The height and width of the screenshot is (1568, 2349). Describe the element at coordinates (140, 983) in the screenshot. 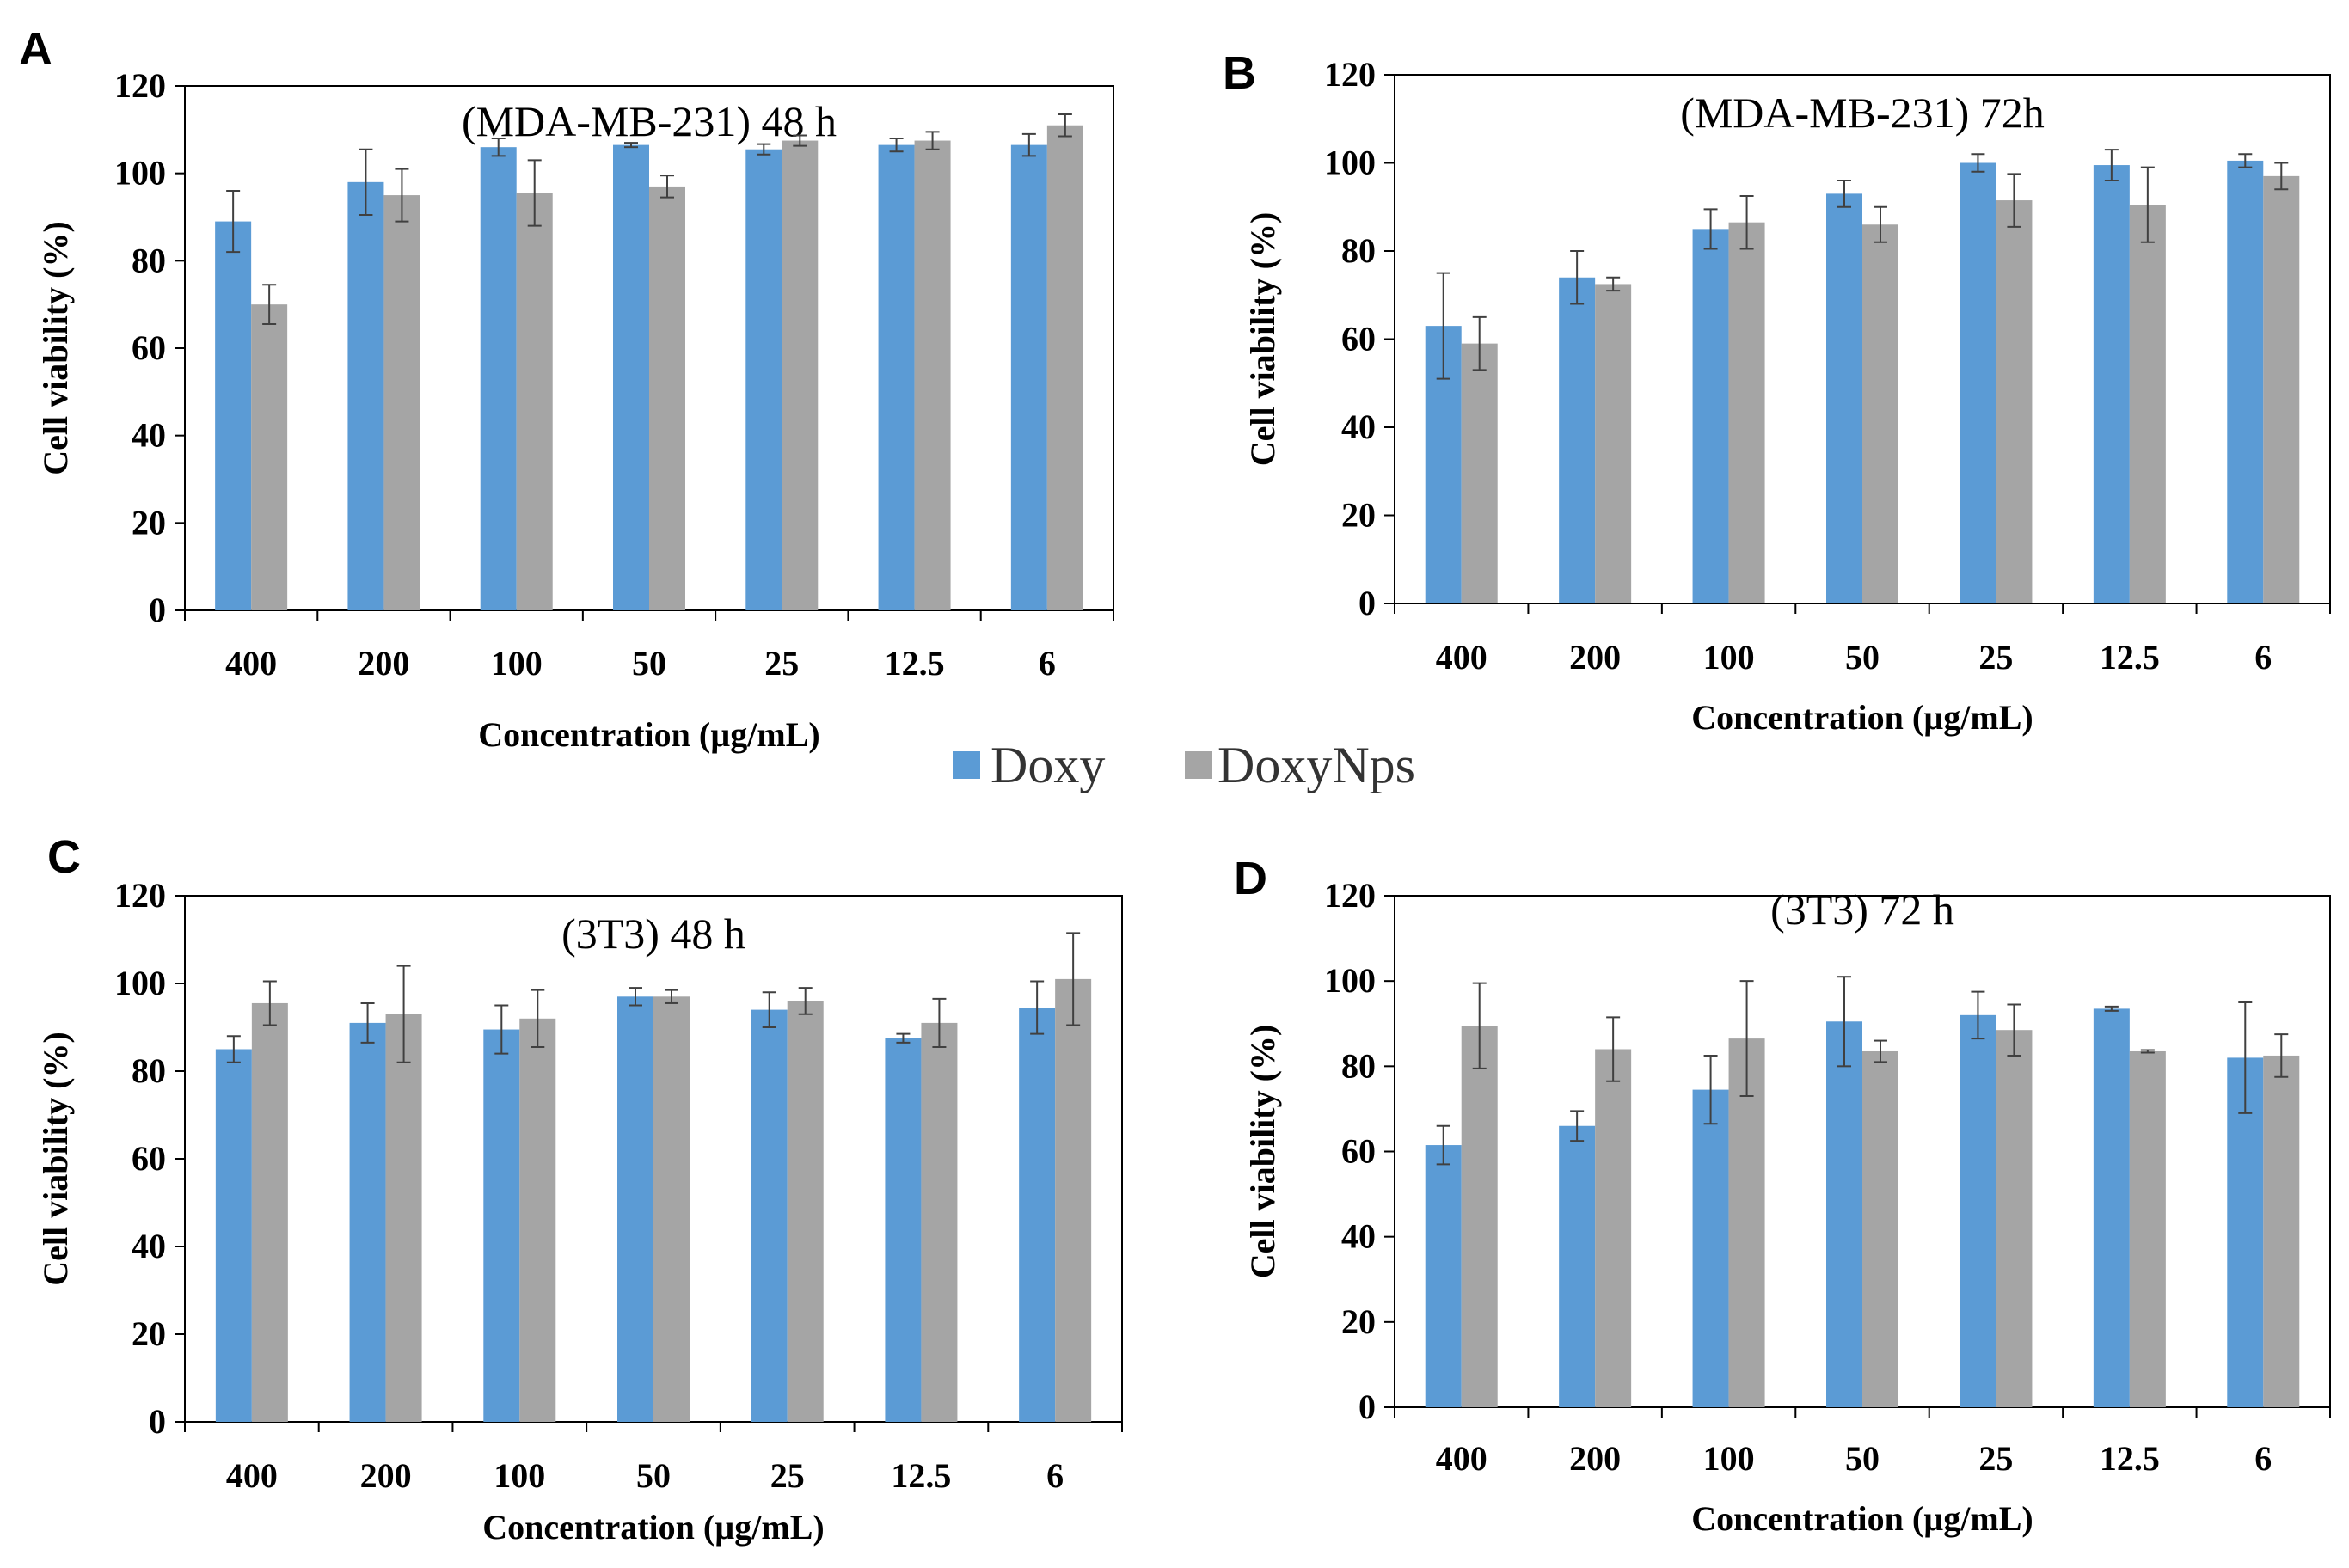

I see `y-tick-label: 100` at that location.